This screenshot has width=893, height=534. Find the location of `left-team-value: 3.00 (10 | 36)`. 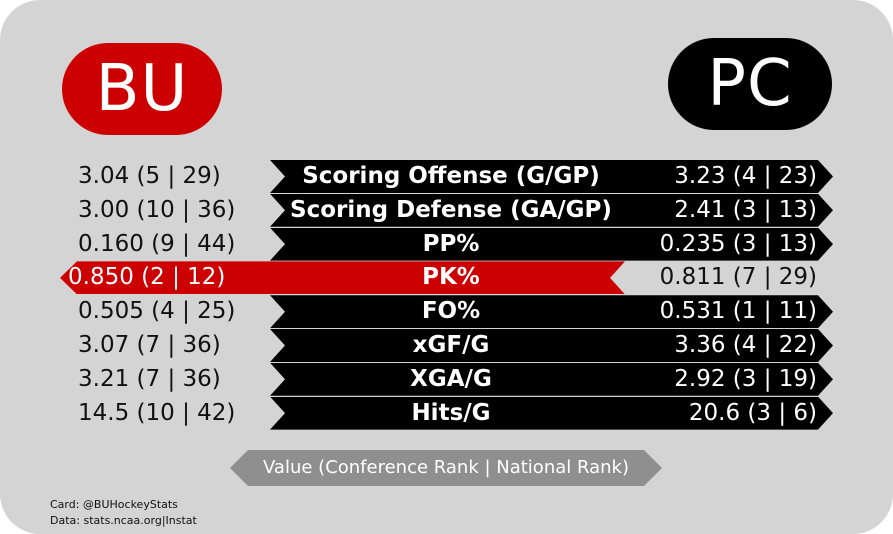

left-team-value: 3.00 (10 | 36) is located at coordinates (157, 209).